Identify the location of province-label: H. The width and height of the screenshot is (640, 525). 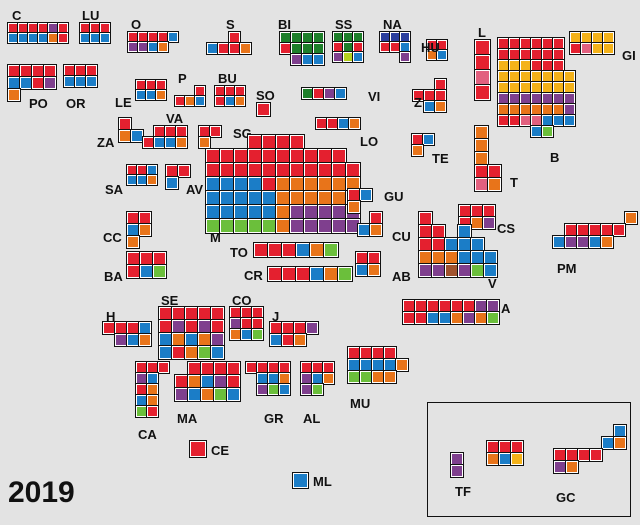
(111, 316).